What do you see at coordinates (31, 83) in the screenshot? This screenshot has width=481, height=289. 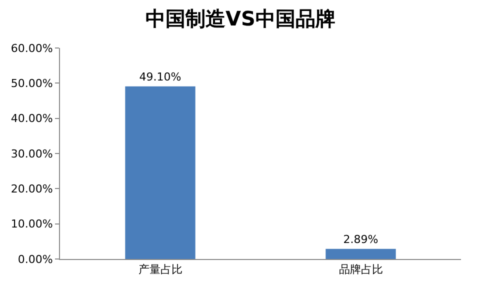 I see `y-tick-label: 50.00%` at bounding box center [31, 83].